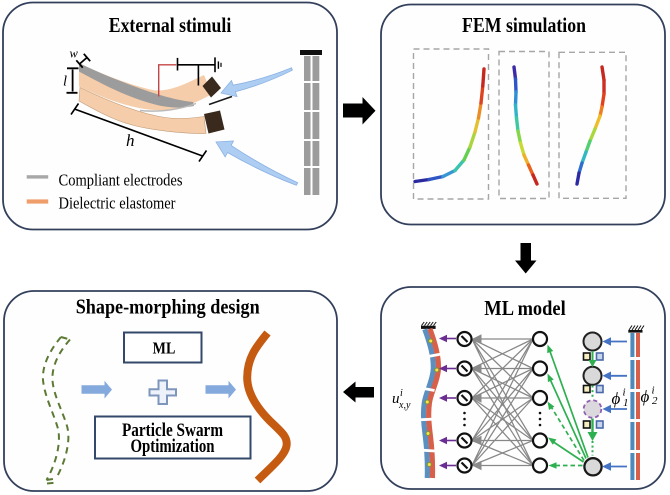  What do you see at coordinates (170, 25) in the screenshot?
I see `svg-text: External stimuli` at bounding box center [170, 25].